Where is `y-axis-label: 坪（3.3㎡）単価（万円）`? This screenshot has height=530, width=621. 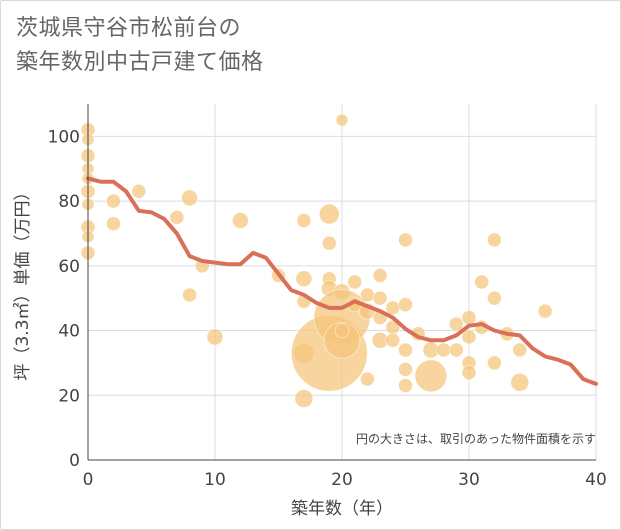 y-axis-label: 坪（3.3㎡）単価（万円） is located at coordinates (23, 281).